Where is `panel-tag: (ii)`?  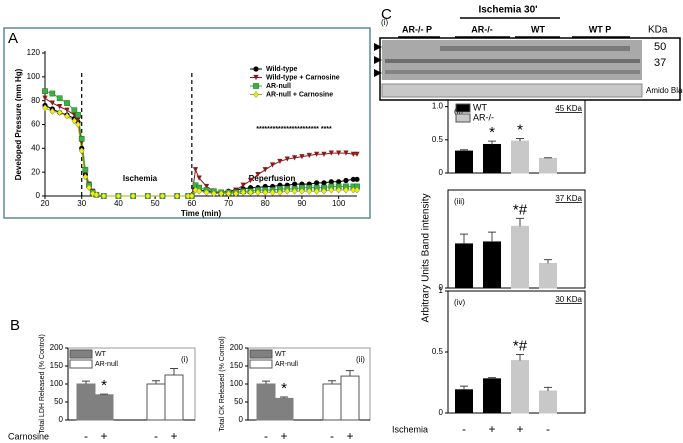 panel-tag: (ii) is located at coordinates (360, 359).